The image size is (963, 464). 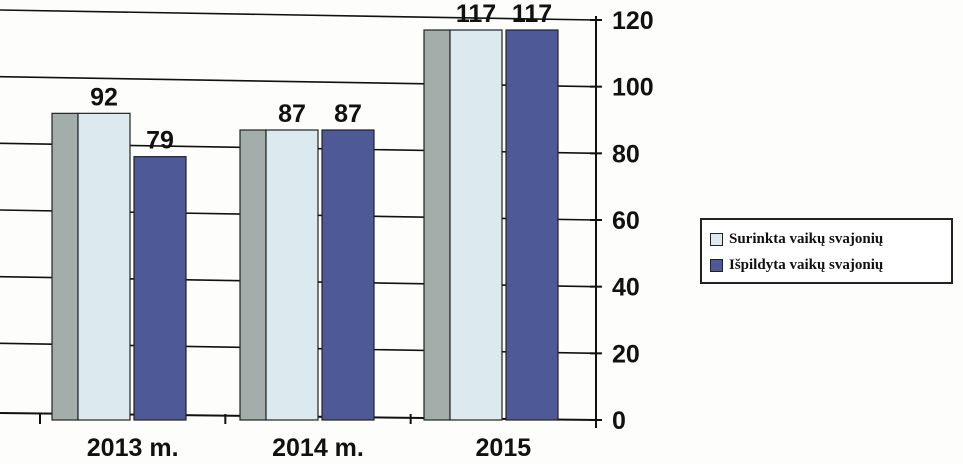 What do you see at coordinates (806, 264) in the screenshot?
I see `legend-label-ispildyta: Išpildyta vaikų svajonių` at bounding box center [806, 264].